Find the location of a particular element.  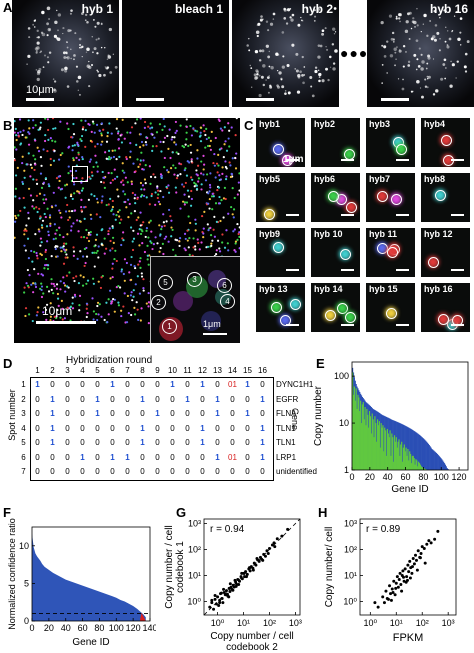

plot-frame is located at coordinates (91, 574).